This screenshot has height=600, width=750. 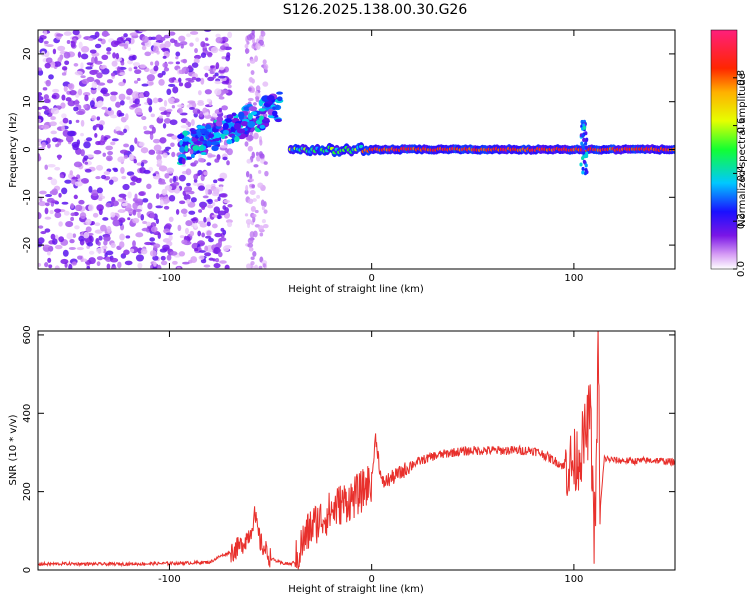 What do you see at coordinates (27, 101) in the screenshot?
I see `y-tick-label-freq: 10` at bounding box center [27, 101].